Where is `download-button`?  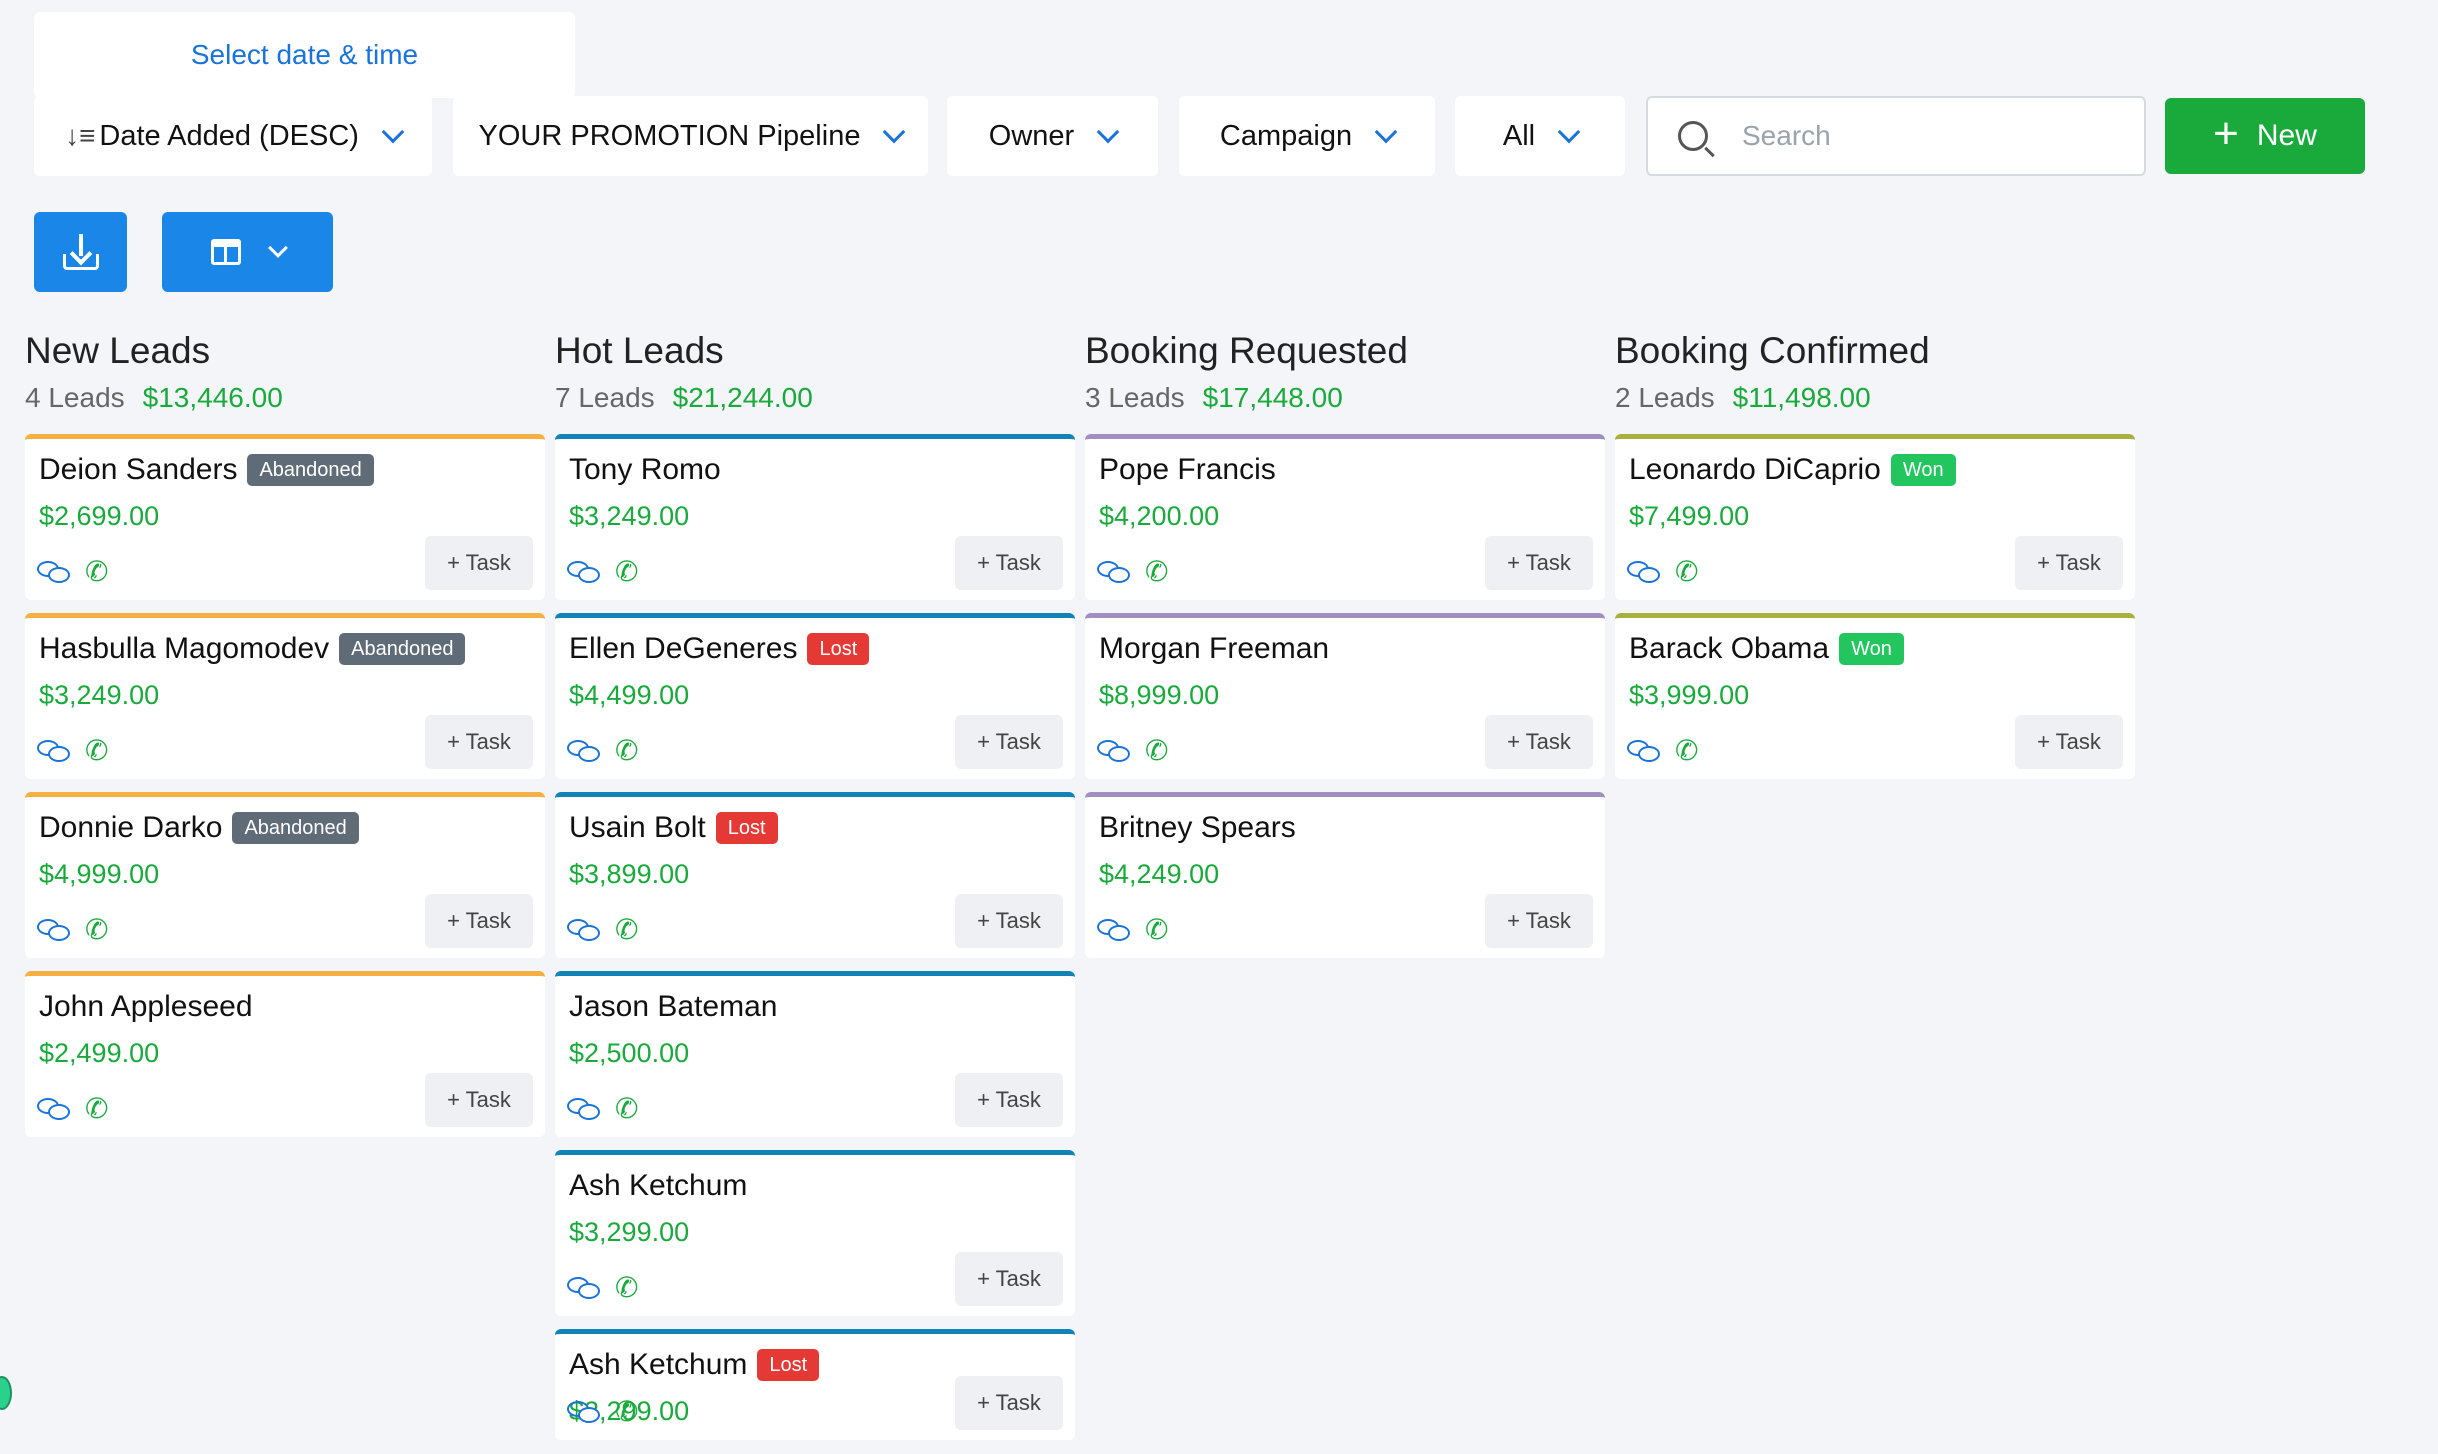 download-button is located at coordinates (80, 252).